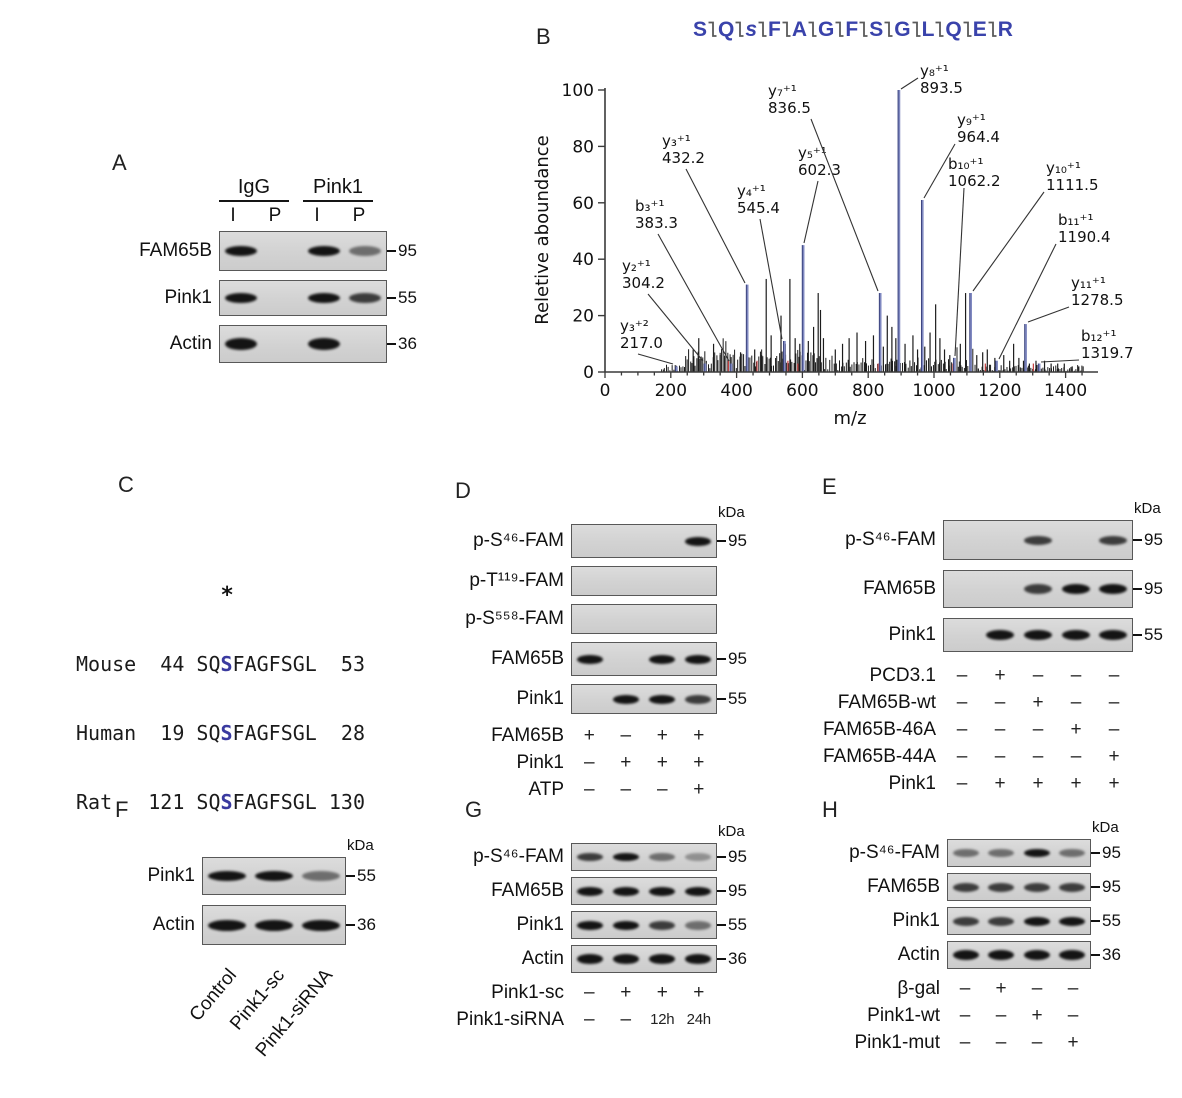 The image size is (1182, 1098). I want to click on fragment-ion-label: y₇⁺¹, so click(782, 91).